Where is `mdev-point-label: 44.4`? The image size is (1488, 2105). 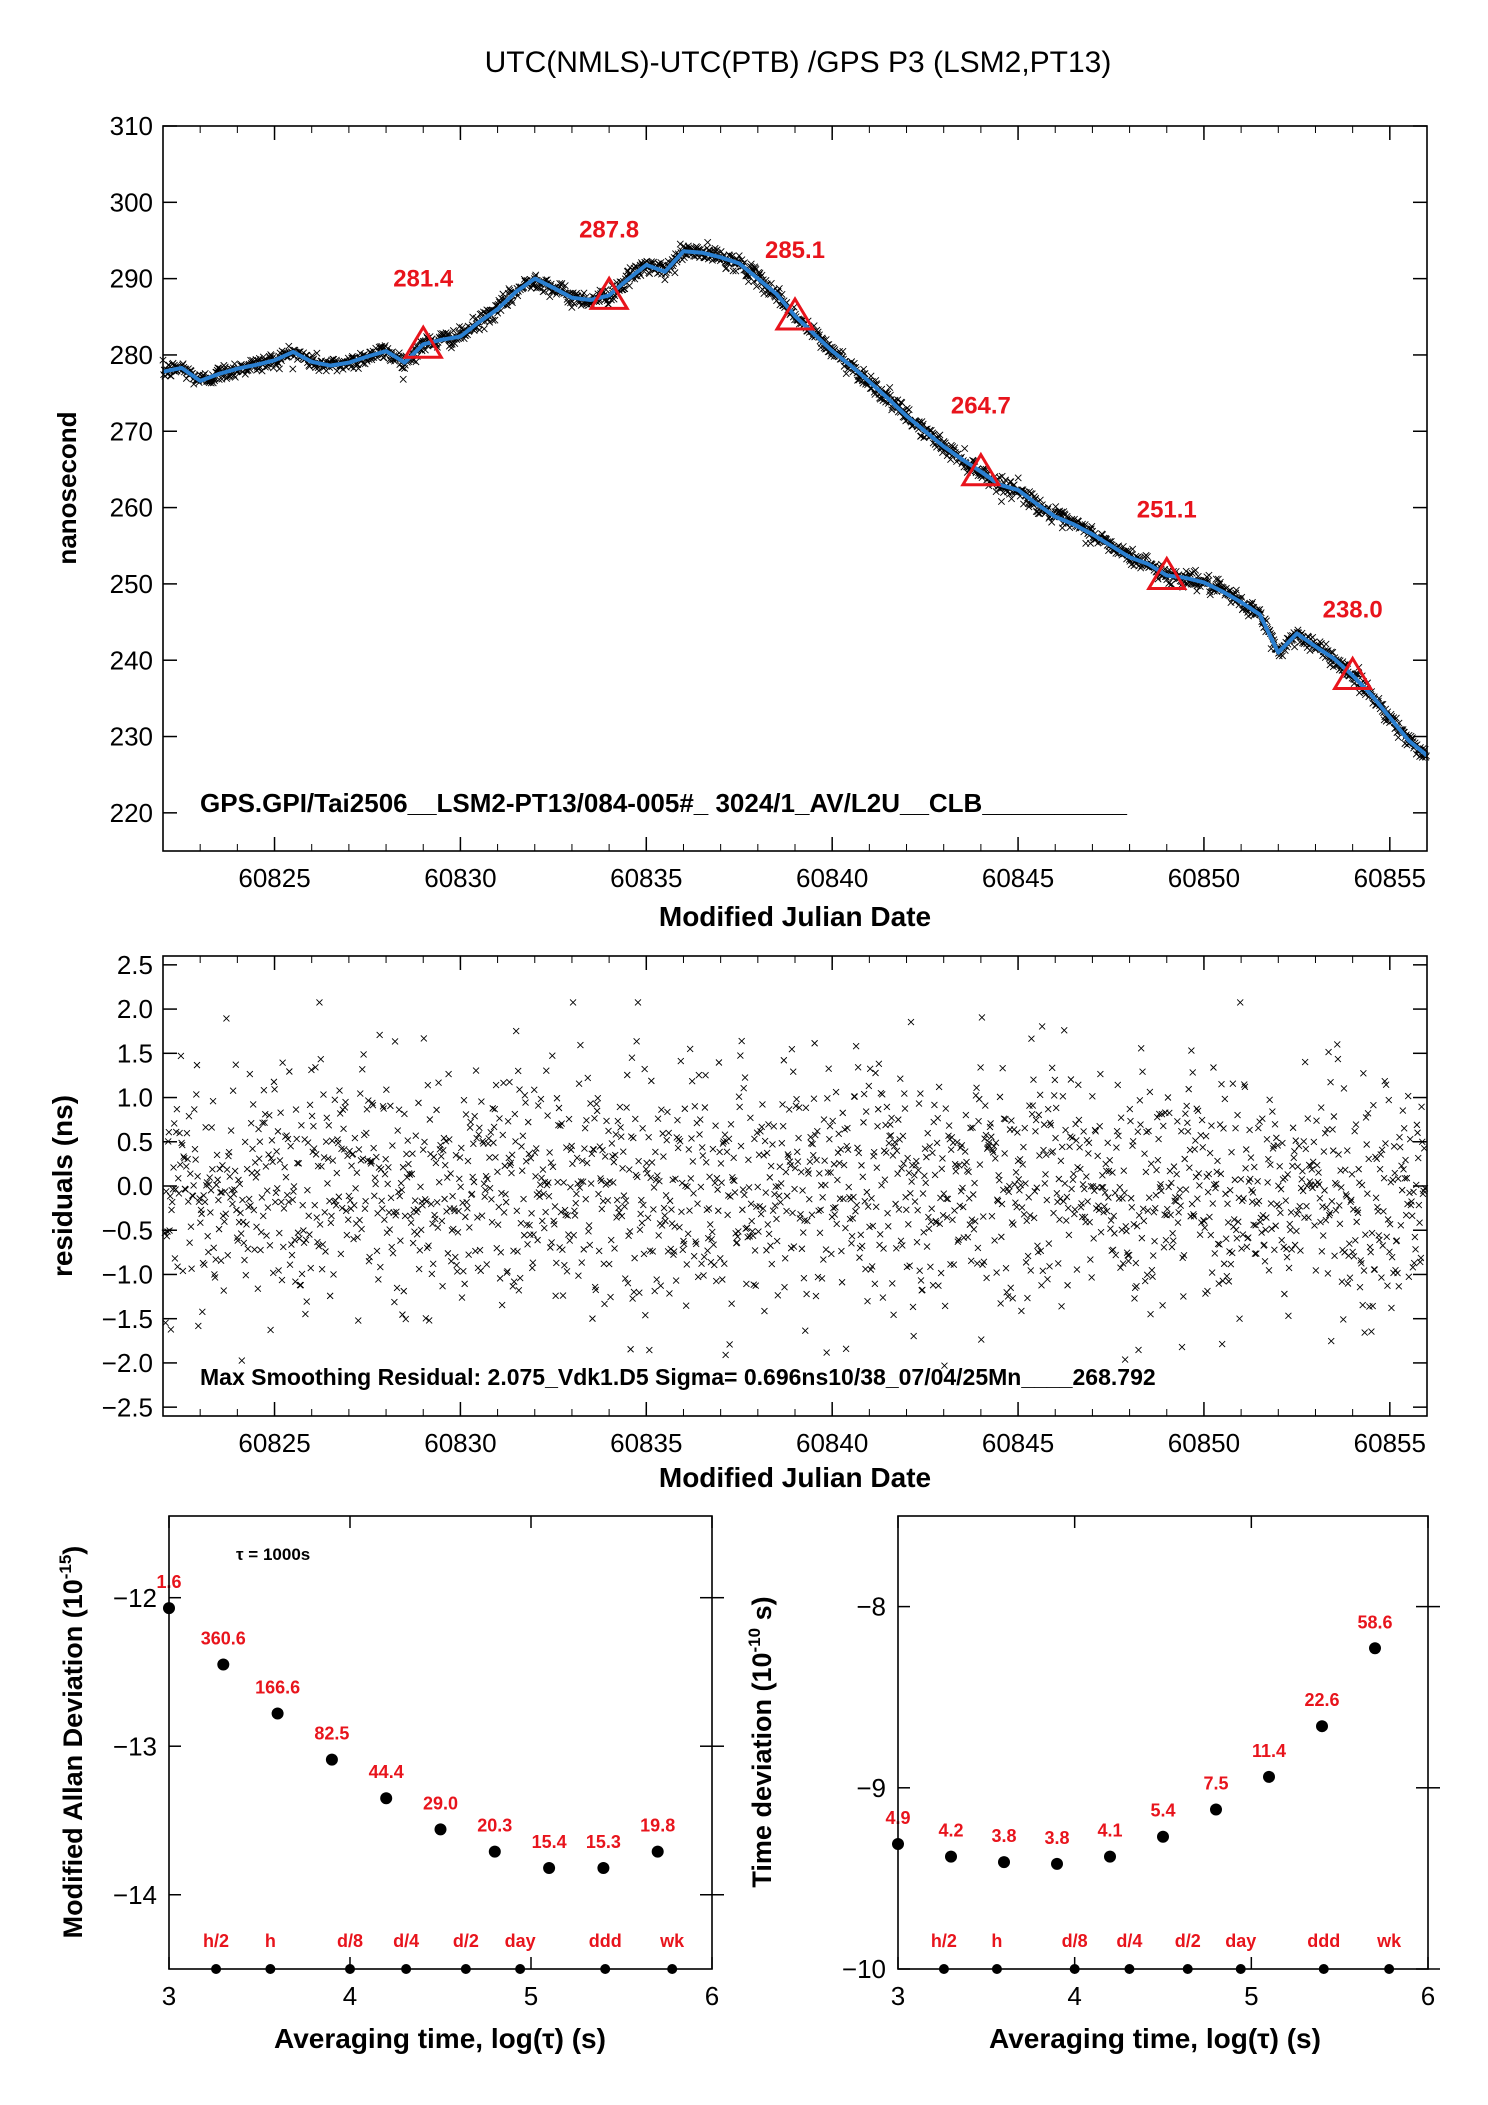
mdev-point-label: 44.4 is located at coordinates (386, 1772).